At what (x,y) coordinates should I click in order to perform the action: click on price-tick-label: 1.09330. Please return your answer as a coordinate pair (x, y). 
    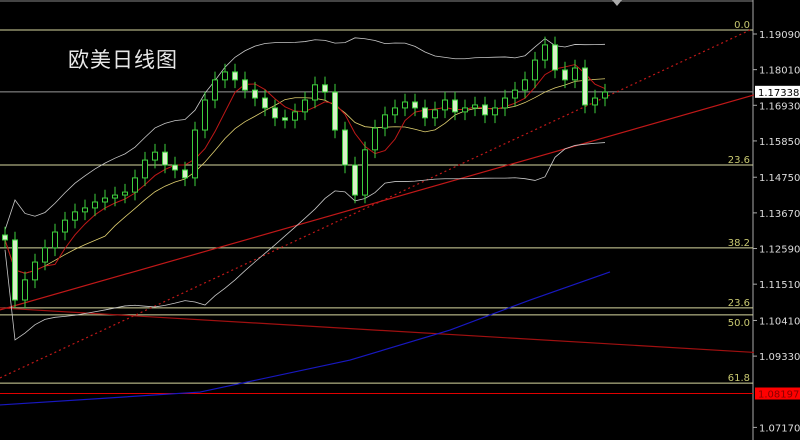
    Looking at the image, I should click on (779, 357).